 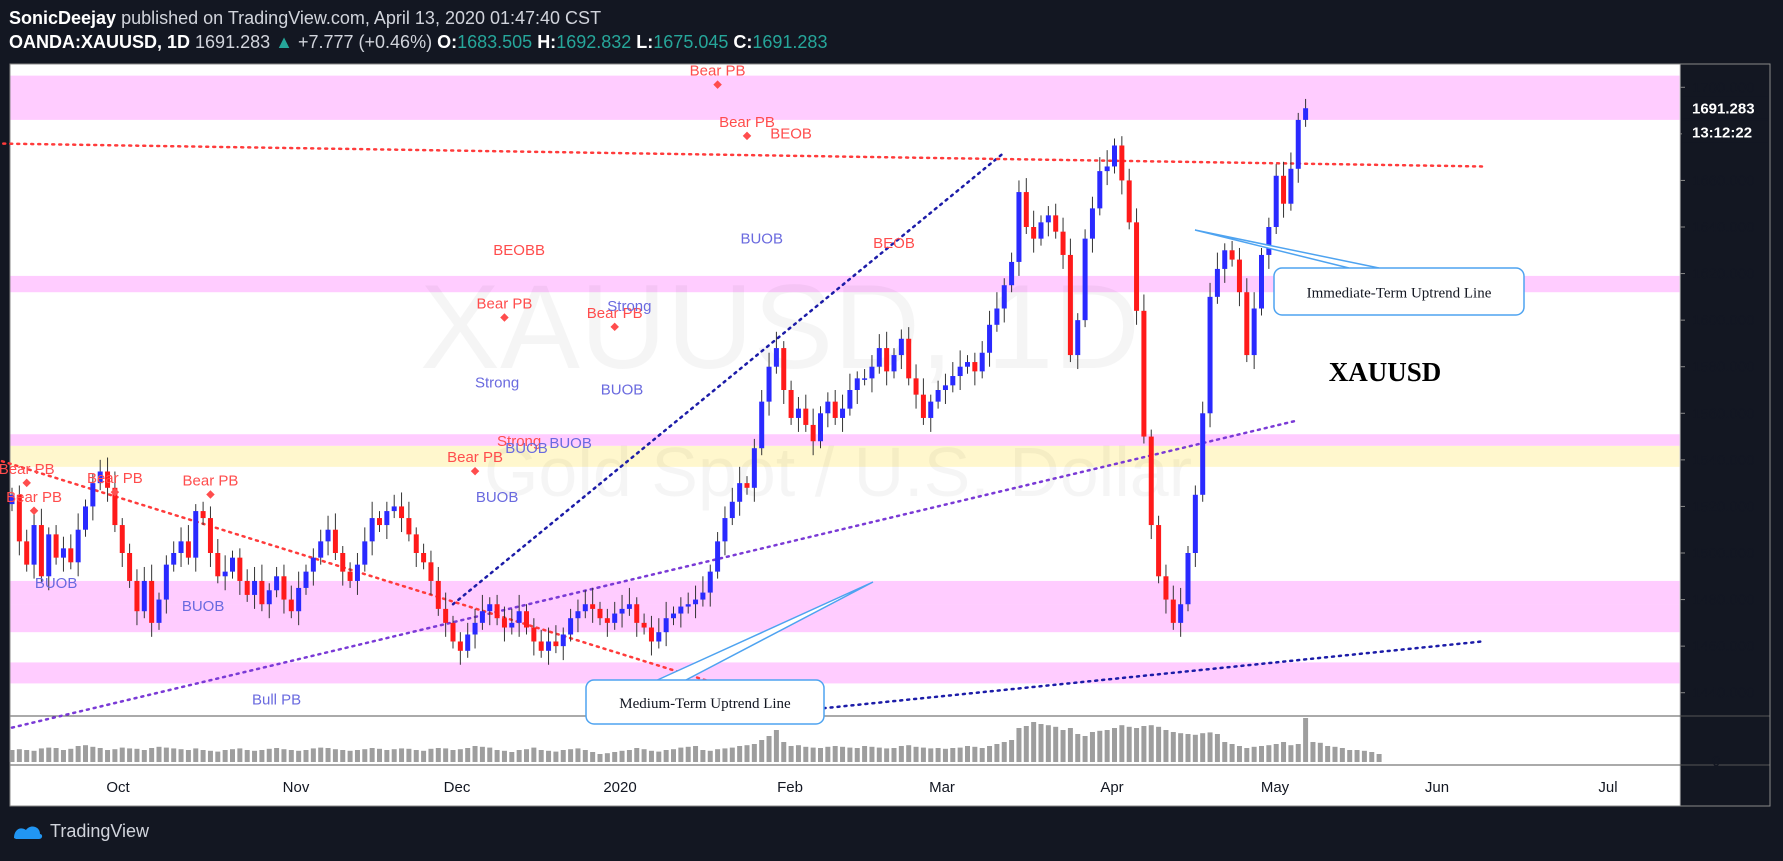 I want to click on watermark-symbol: XAUUSD, 1D, so click(x=780, y=327).